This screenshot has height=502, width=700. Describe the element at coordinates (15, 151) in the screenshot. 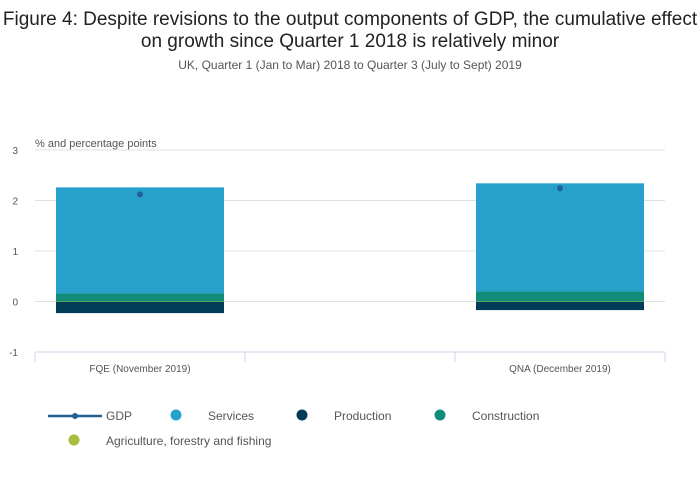

I see `y-tick-label: 3` at that location.